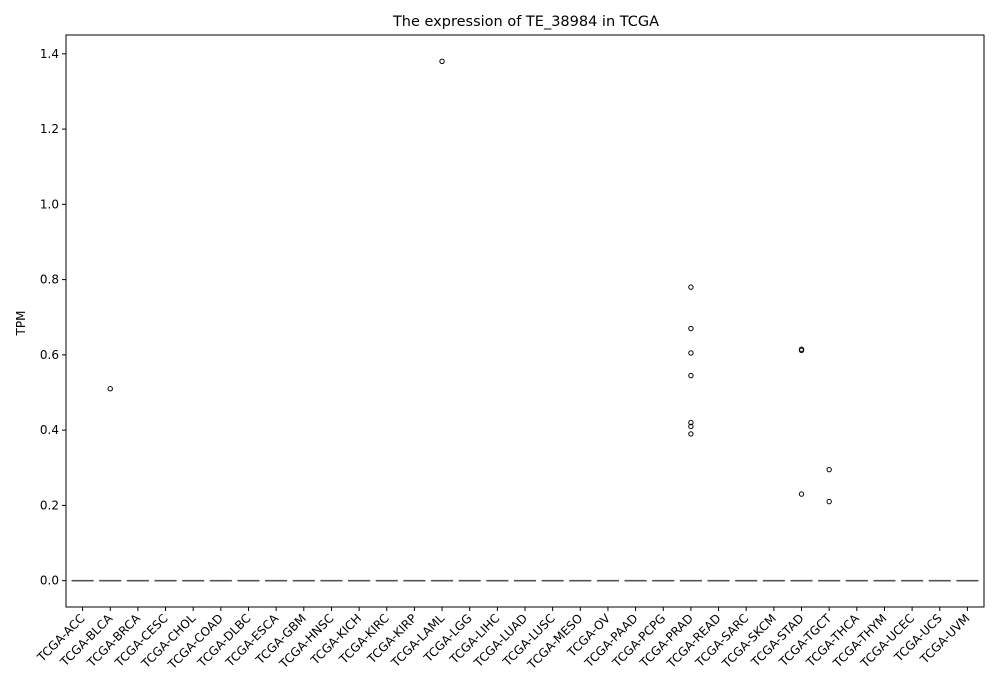  What do you see at coordinates (49, 355) in the screenshot?
I see `y-tick-label: 0.6` at bounding box center [49, 355].